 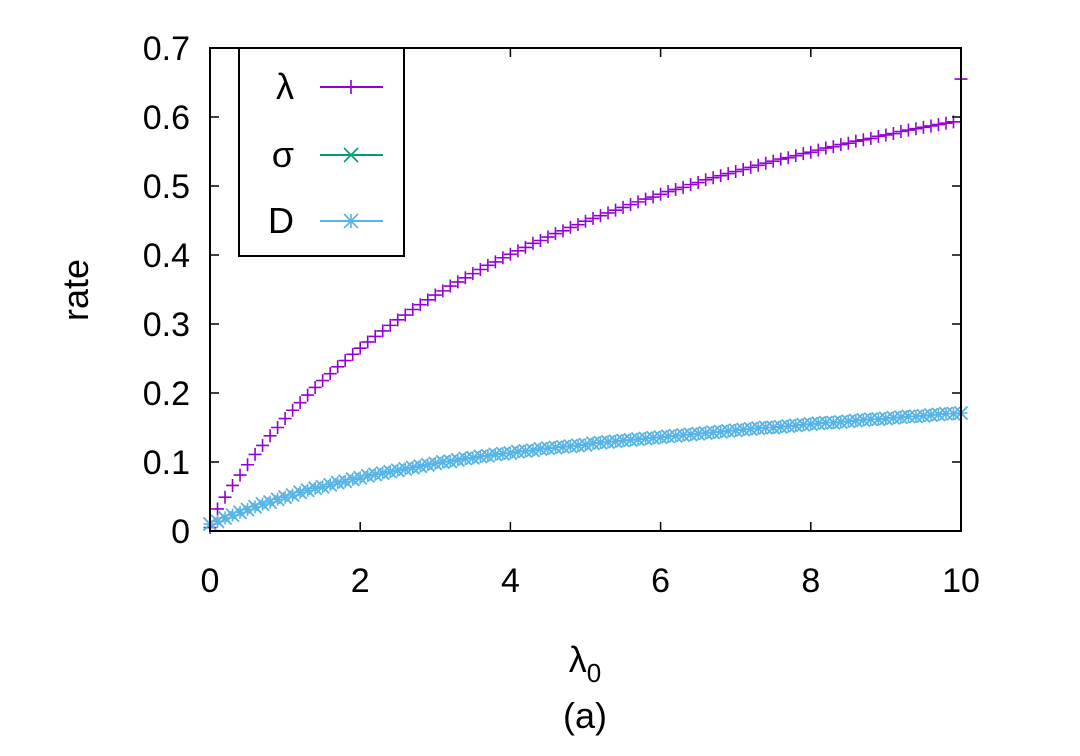 What do you see at coordinates (75, 290) in the screenshot?
I see `y-axis-label: rate` at bounding box center [75, 290].